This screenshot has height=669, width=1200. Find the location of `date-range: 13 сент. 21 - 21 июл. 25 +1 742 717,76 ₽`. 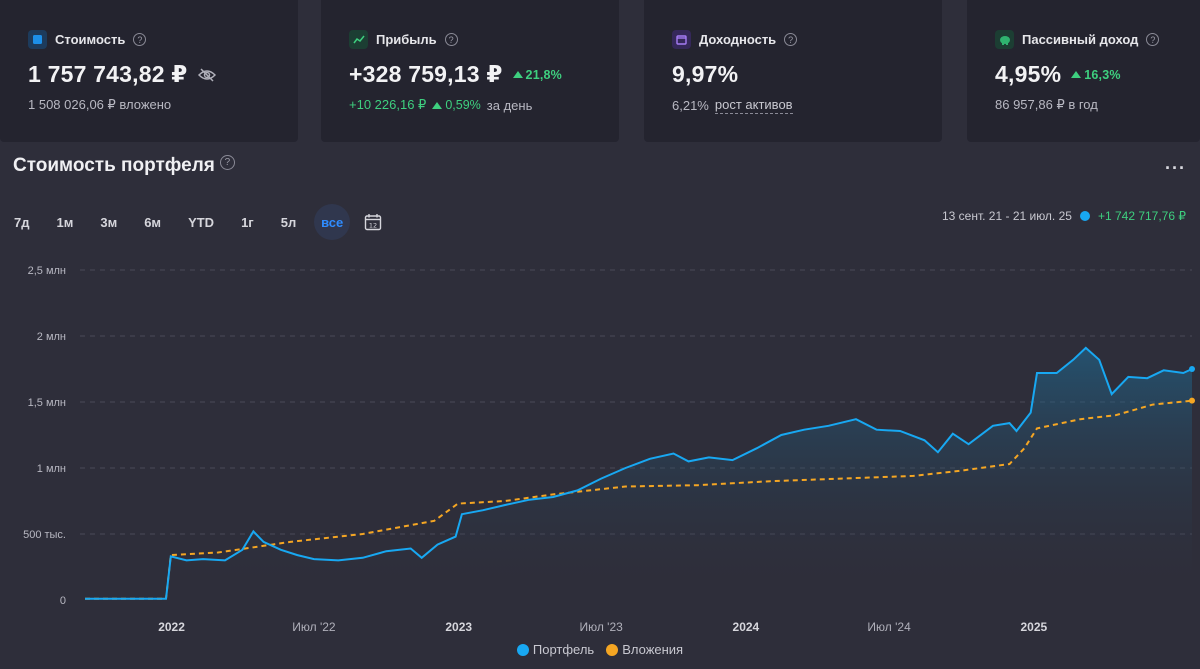

date-range: 13 сент. 21 - 21 июл. 25 +1 742 717,76 ₽ is located at coordinates (1064, 216).